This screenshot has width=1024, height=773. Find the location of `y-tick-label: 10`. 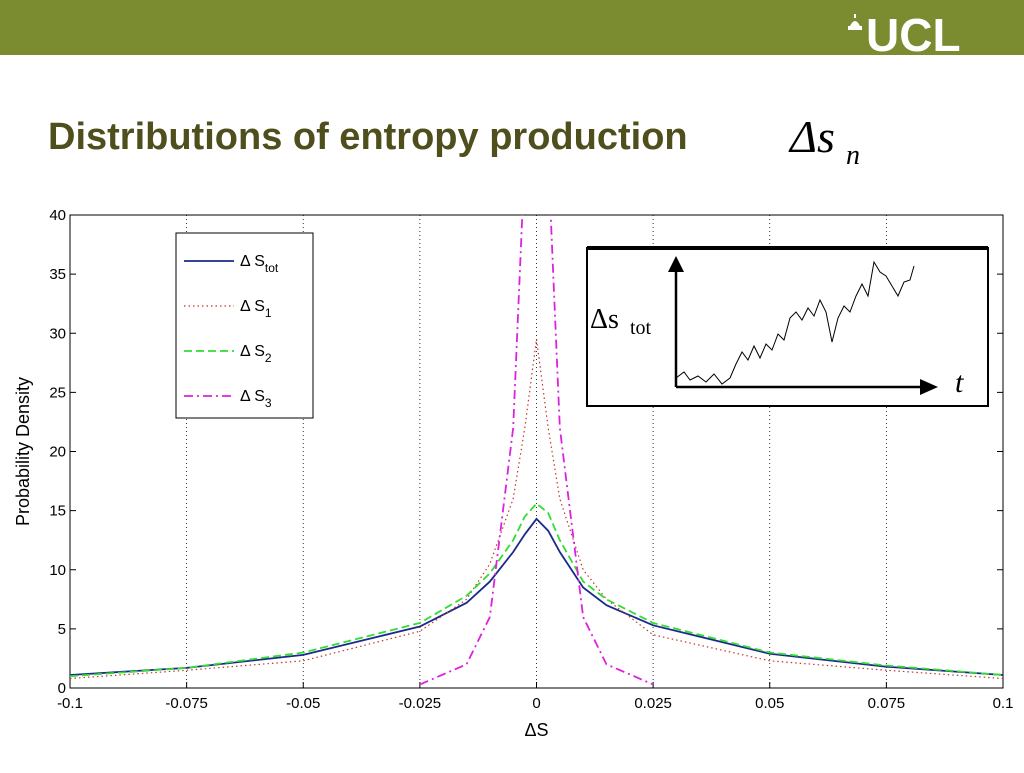

y-tick-label: 10 is located at coordinates (57, 570).